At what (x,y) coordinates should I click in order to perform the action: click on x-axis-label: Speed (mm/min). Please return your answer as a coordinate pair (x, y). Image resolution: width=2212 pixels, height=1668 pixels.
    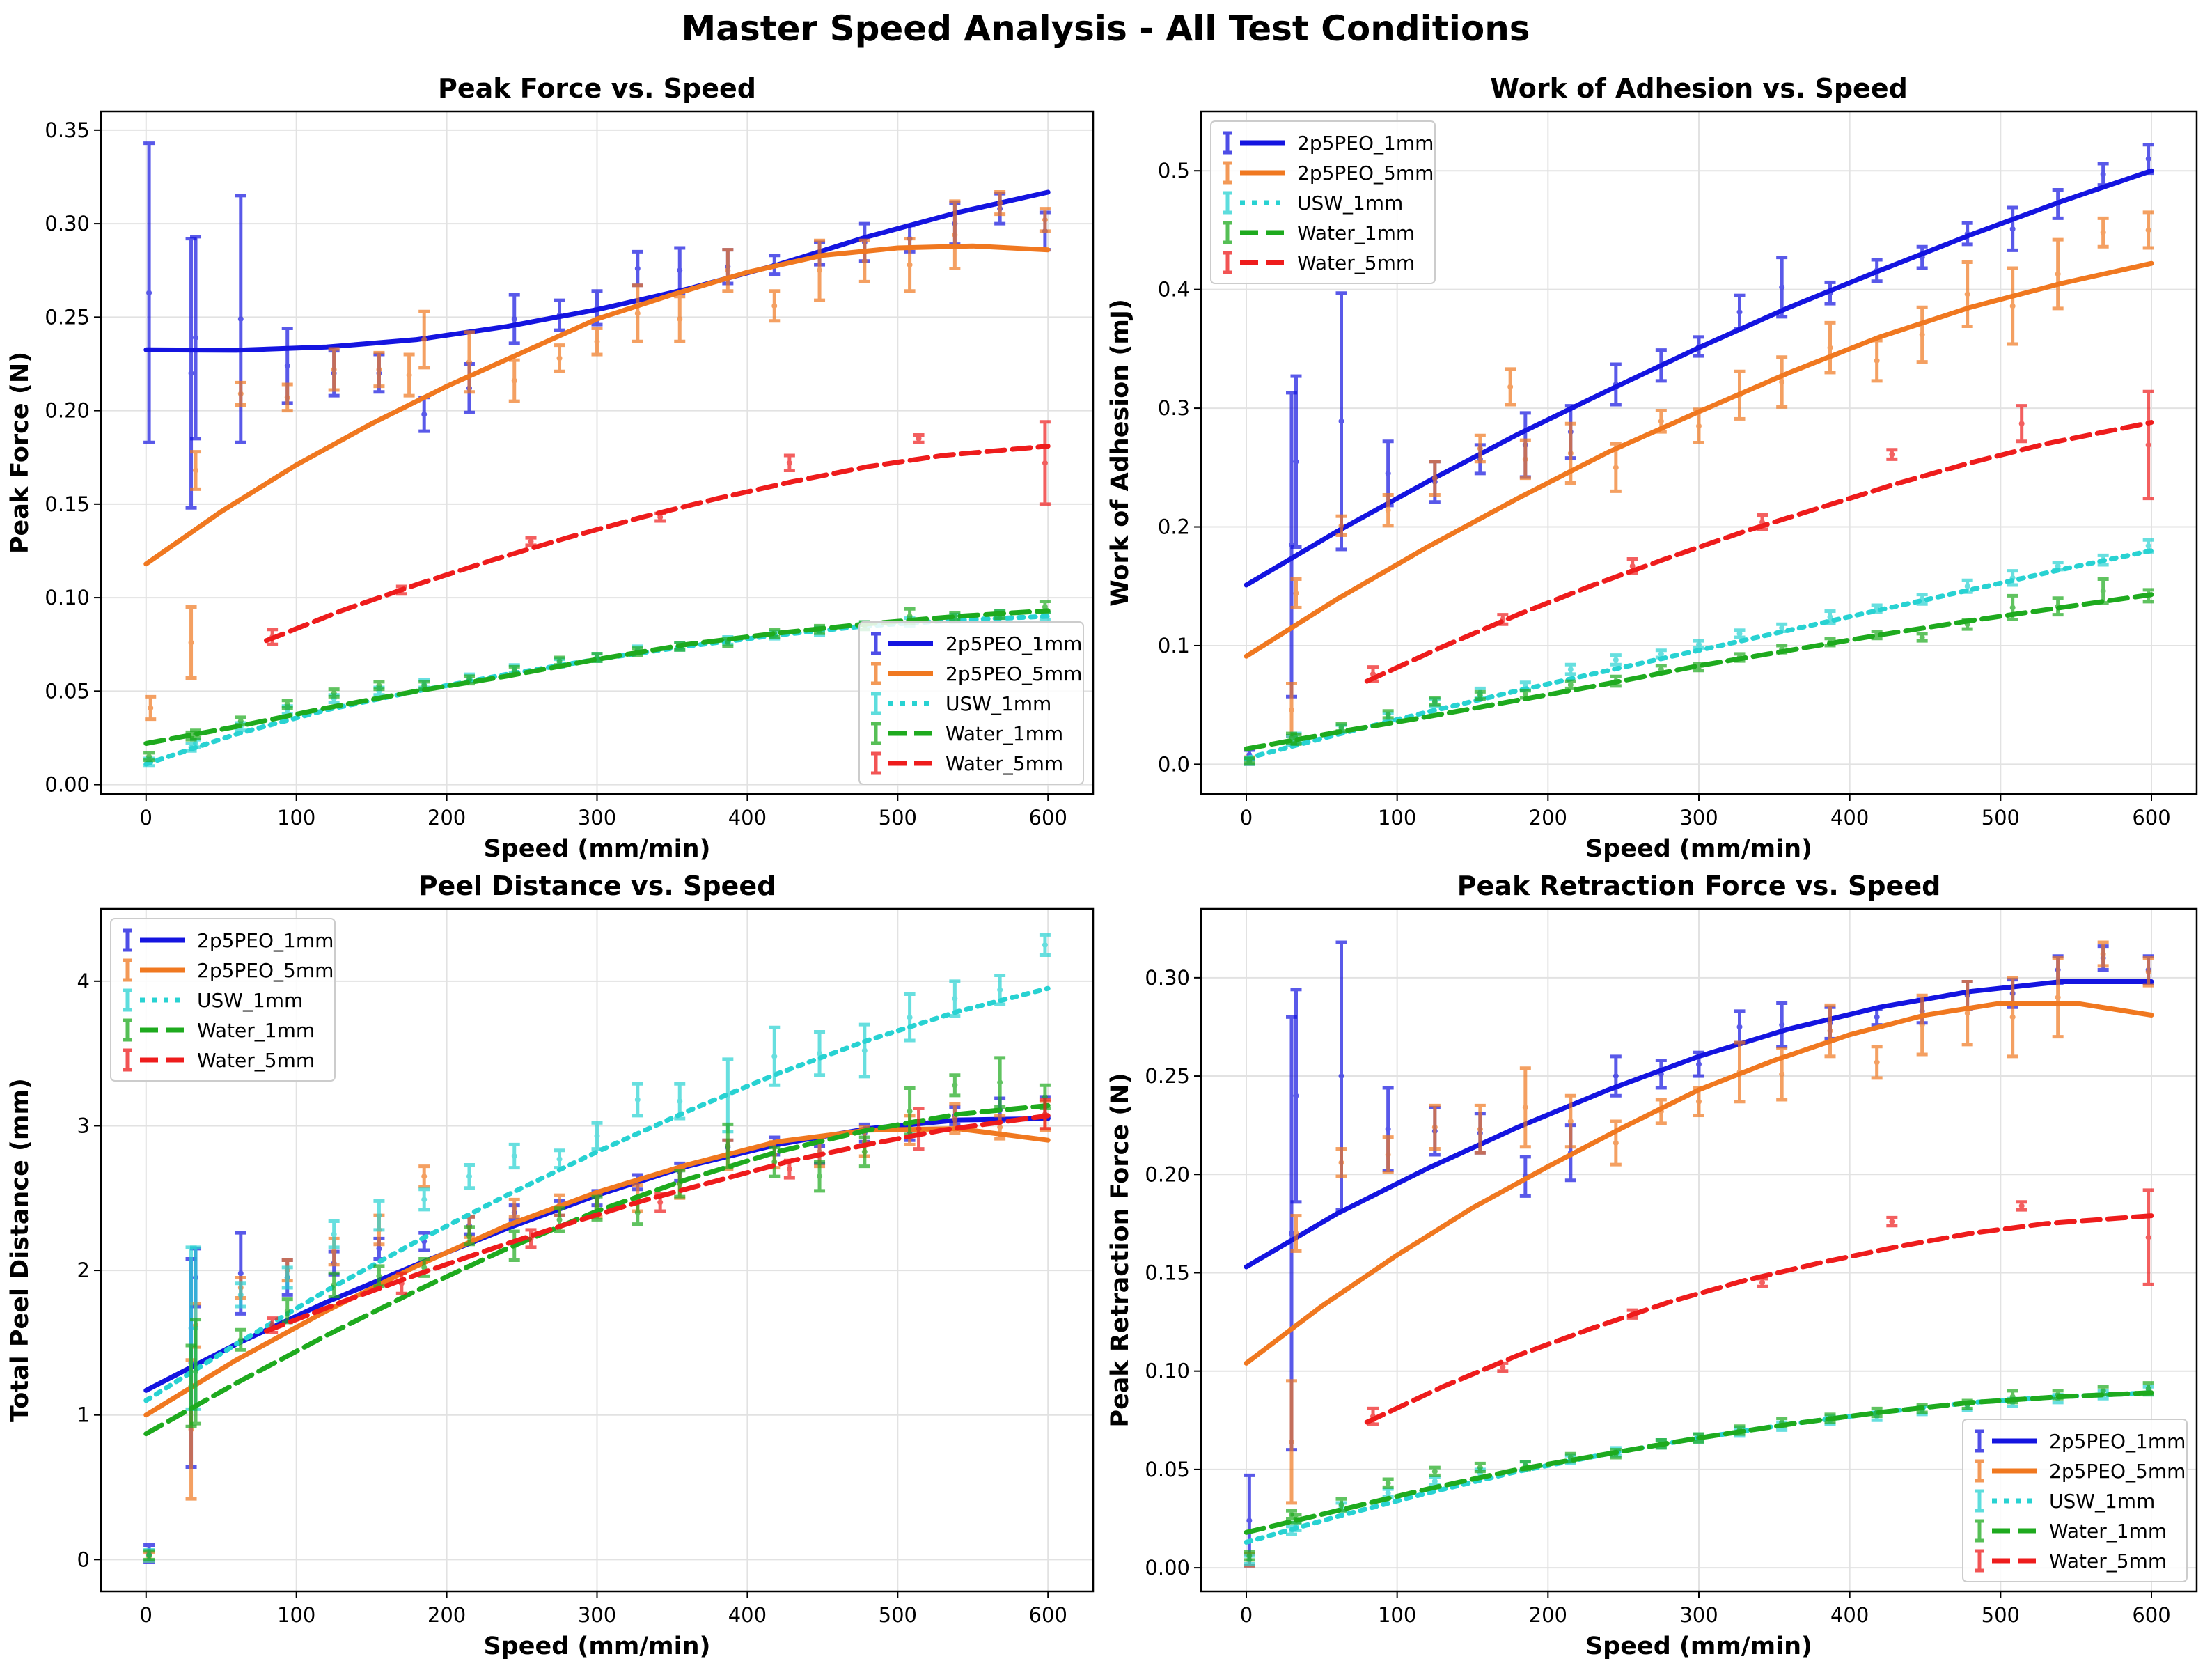
    Looking at the image, I should click on (1699, 849).